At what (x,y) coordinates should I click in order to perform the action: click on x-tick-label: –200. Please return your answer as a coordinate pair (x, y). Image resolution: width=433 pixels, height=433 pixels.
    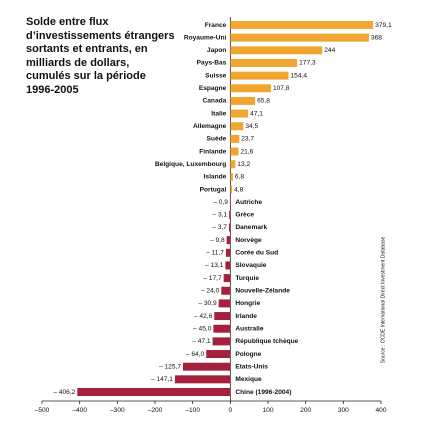
    Looking at the image, I should click on (155, 410).